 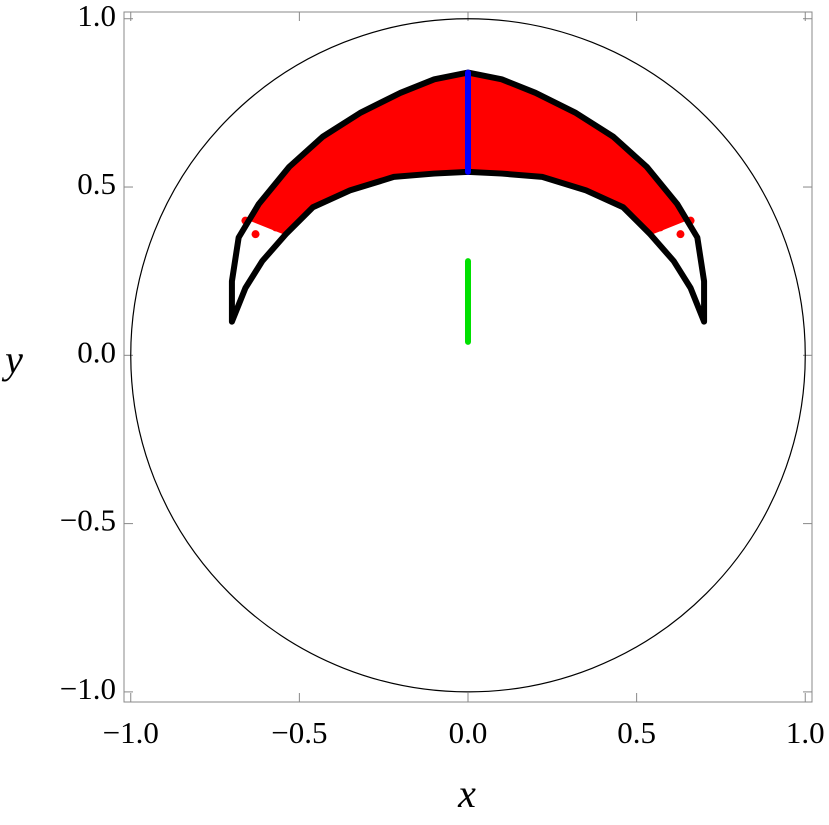 I want to click on y-axis-title: y, so click(x=12, y=359).